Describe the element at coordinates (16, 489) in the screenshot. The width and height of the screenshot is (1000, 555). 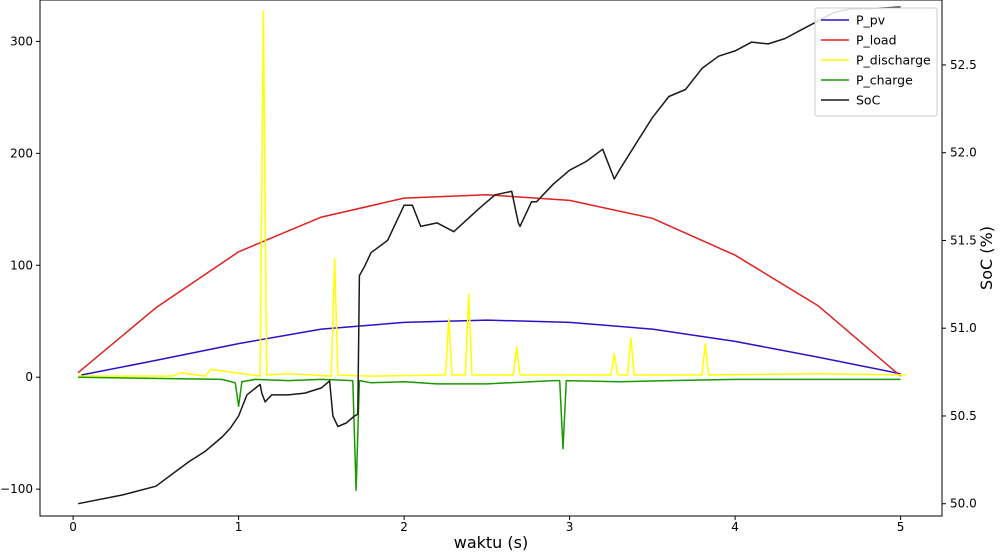
I see `y-left-tick-label: −100` at that location.